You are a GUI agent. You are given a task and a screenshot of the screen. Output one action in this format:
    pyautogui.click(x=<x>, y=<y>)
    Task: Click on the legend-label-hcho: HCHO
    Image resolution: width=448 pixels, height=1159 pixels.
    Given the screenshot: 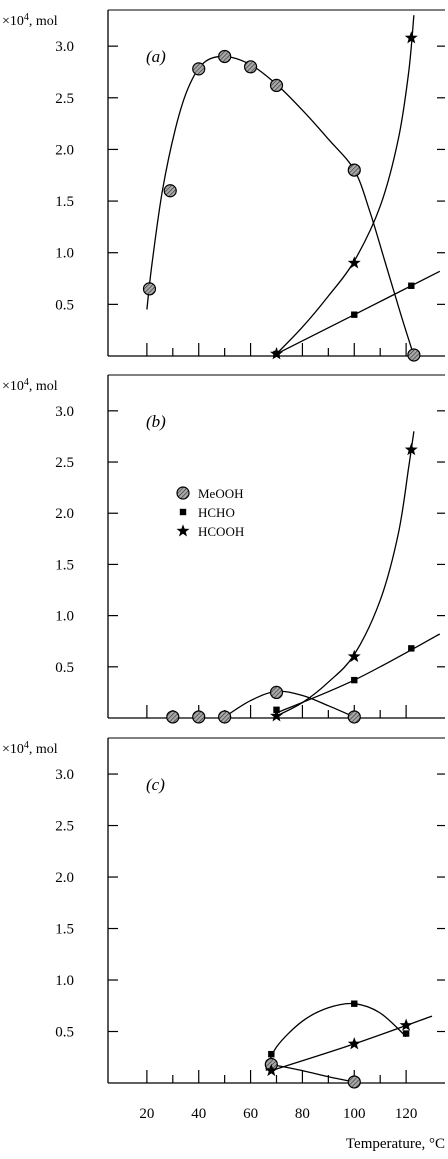 What is the action you would take?
    pyautogui.click(x=216, y=512)
    